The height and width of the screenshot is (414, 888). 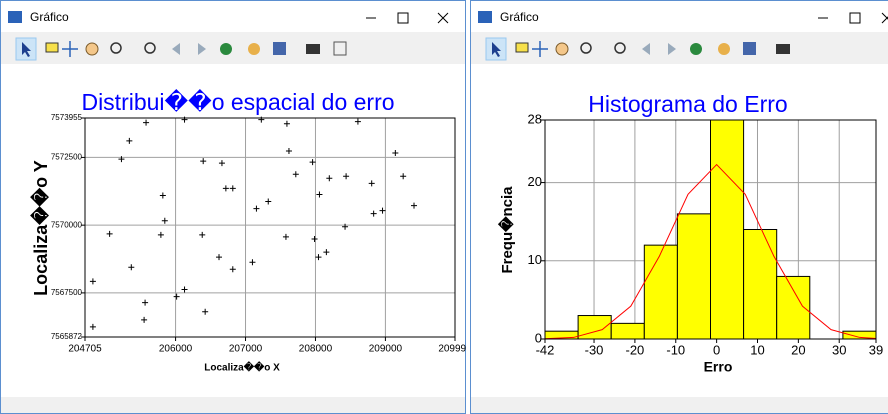 I want to click on status-bar, so click(x=679, y=405).